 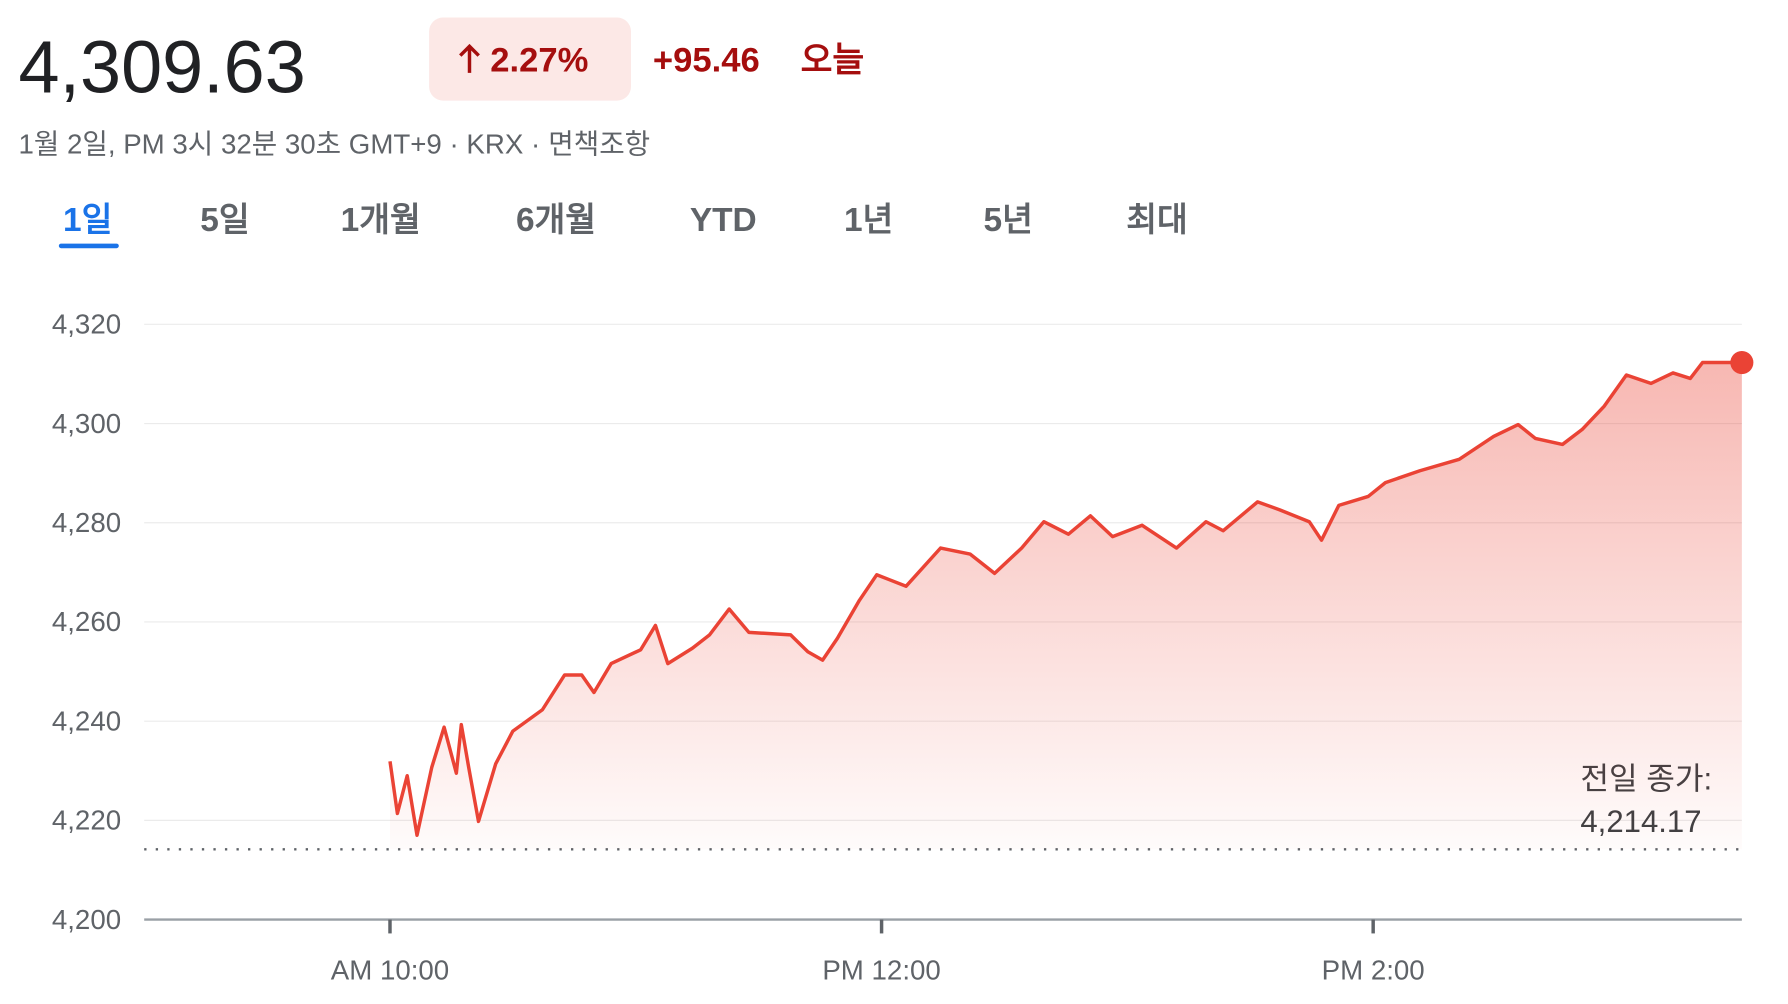 What do you see at coordinates (1008, 220) in the screenshot?
I see `range-tab: 5년` at bounding box center [1008, 220].